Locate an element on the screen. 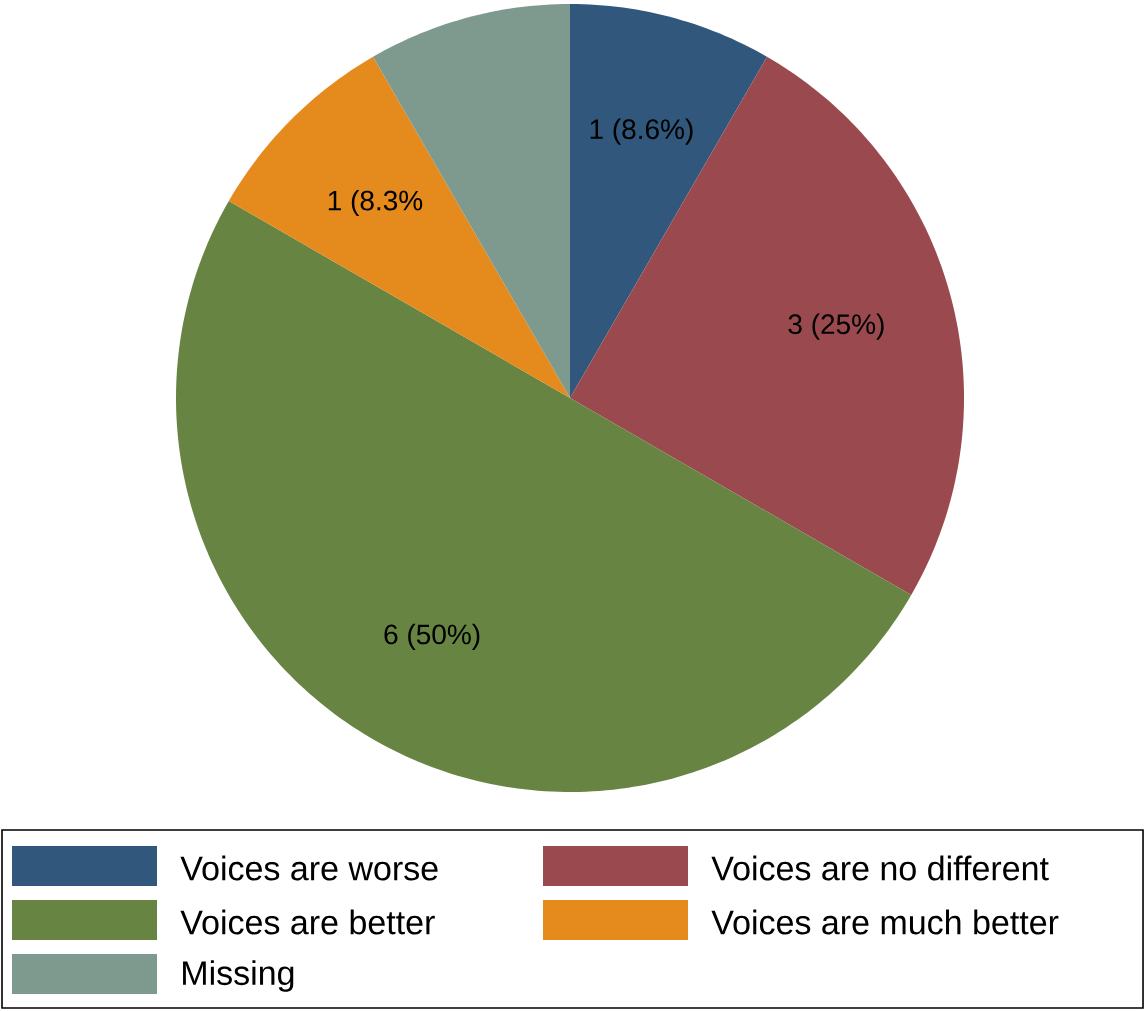 Image resolution: width=1148 pixels, height=1011 pixels. legend-label: Voices are worse is located at coordinates (309, 868).